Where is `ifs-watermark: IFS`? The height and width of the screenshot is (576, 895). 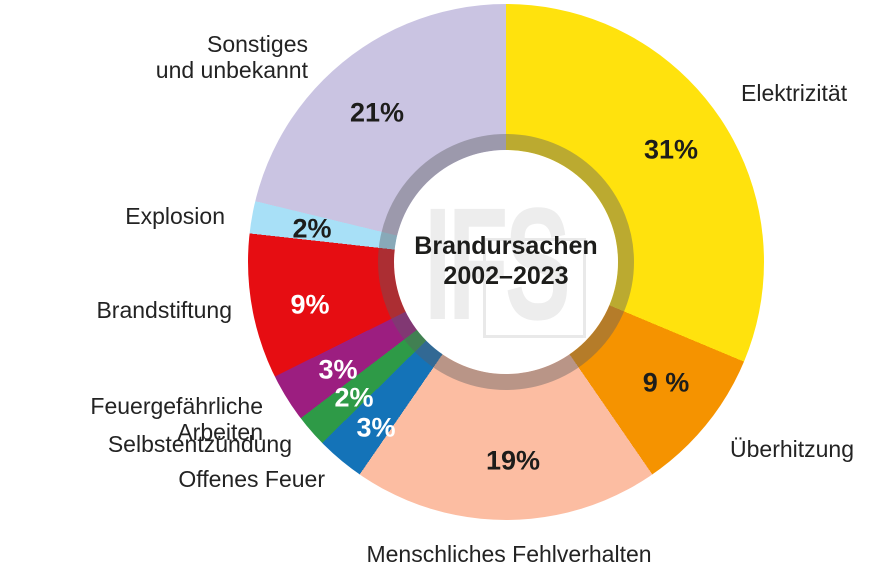
ifs-watermark: IFS is located at coordinates (497, 263).